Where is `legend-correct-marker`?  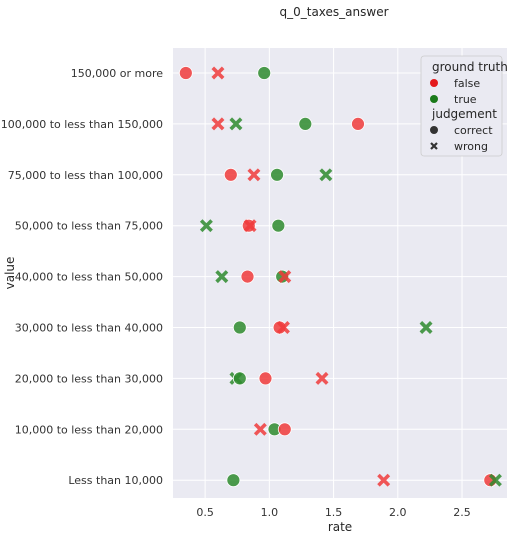
legend-correct-marker is located at coordinates (434, 130).